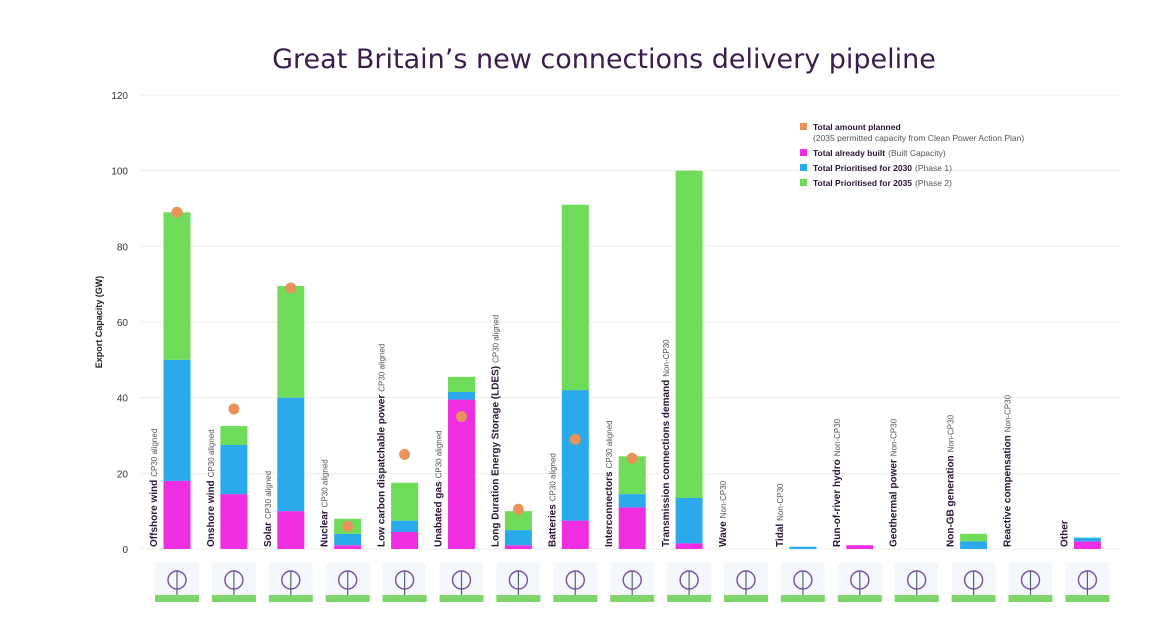 This screenshot has width=1168, height=638. What do you see at coordinates (723, 534) in the screenshot?
I see `category-name: Wave` at bounding box center [723, 534].